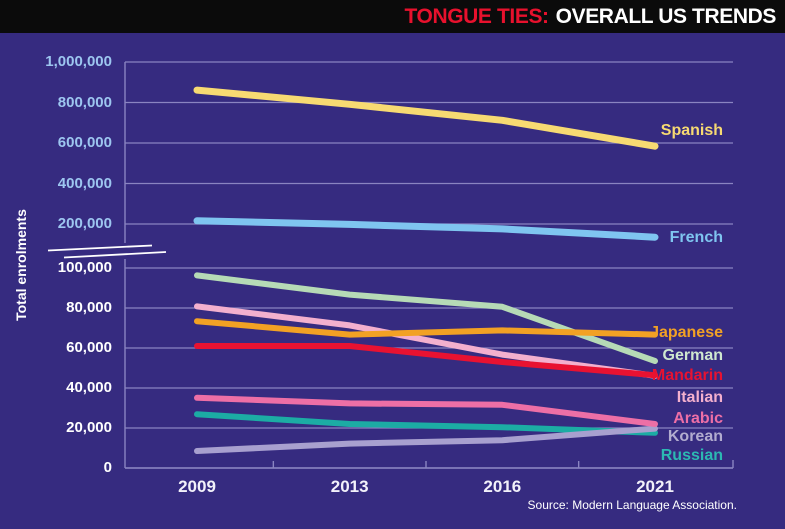 The image size is (785, 529). What do you see at coordinates (632, 505) in the screenshot?
I see `source-credit: Source: Modern Language Association.` at bounding box center [632, 505].